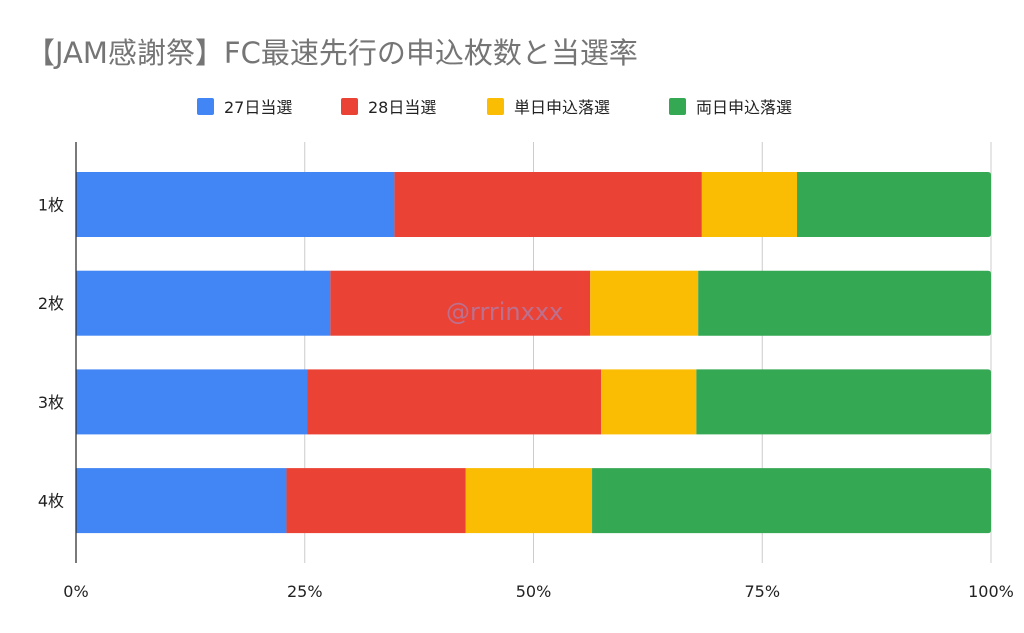 This screenshot has width=1024, height=633. Describe the element at coordinates (505, 312) in the screenshot. I see `watermark: @rrrinxxx` at that location.